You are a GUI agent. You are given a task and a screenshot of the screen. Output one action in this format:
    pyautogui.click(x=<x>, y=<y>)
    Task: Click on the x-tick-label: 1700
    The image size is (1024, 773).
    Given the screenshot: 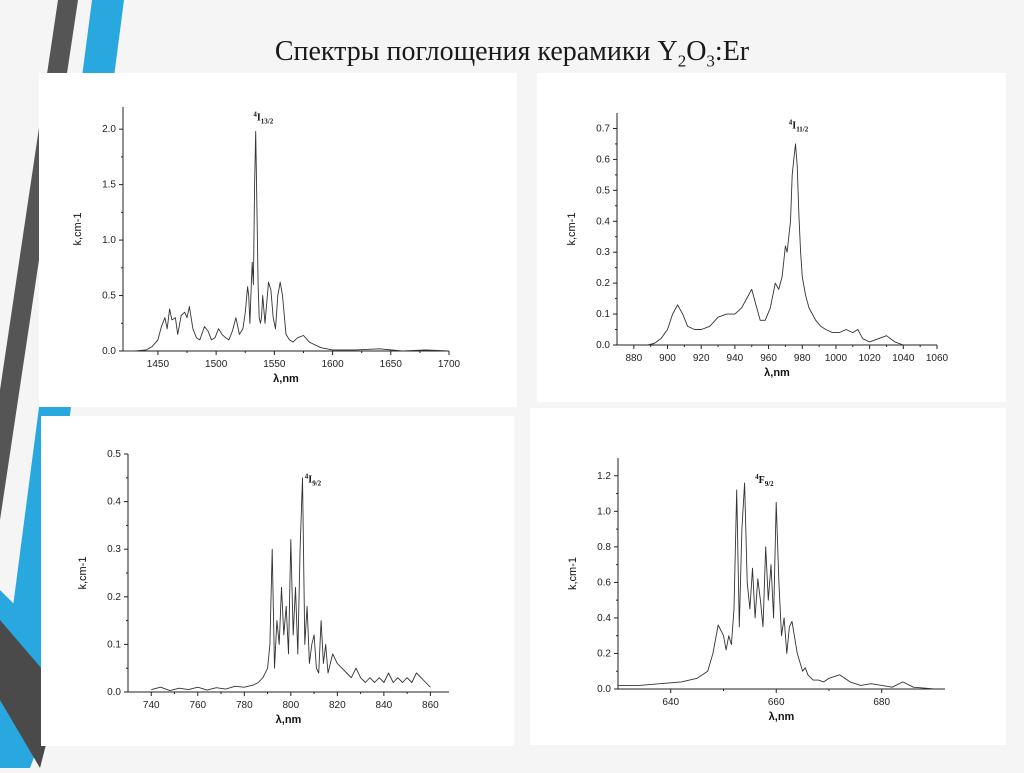 What is the action you would take?
    pyautogui.click(x=449, y=364)
    